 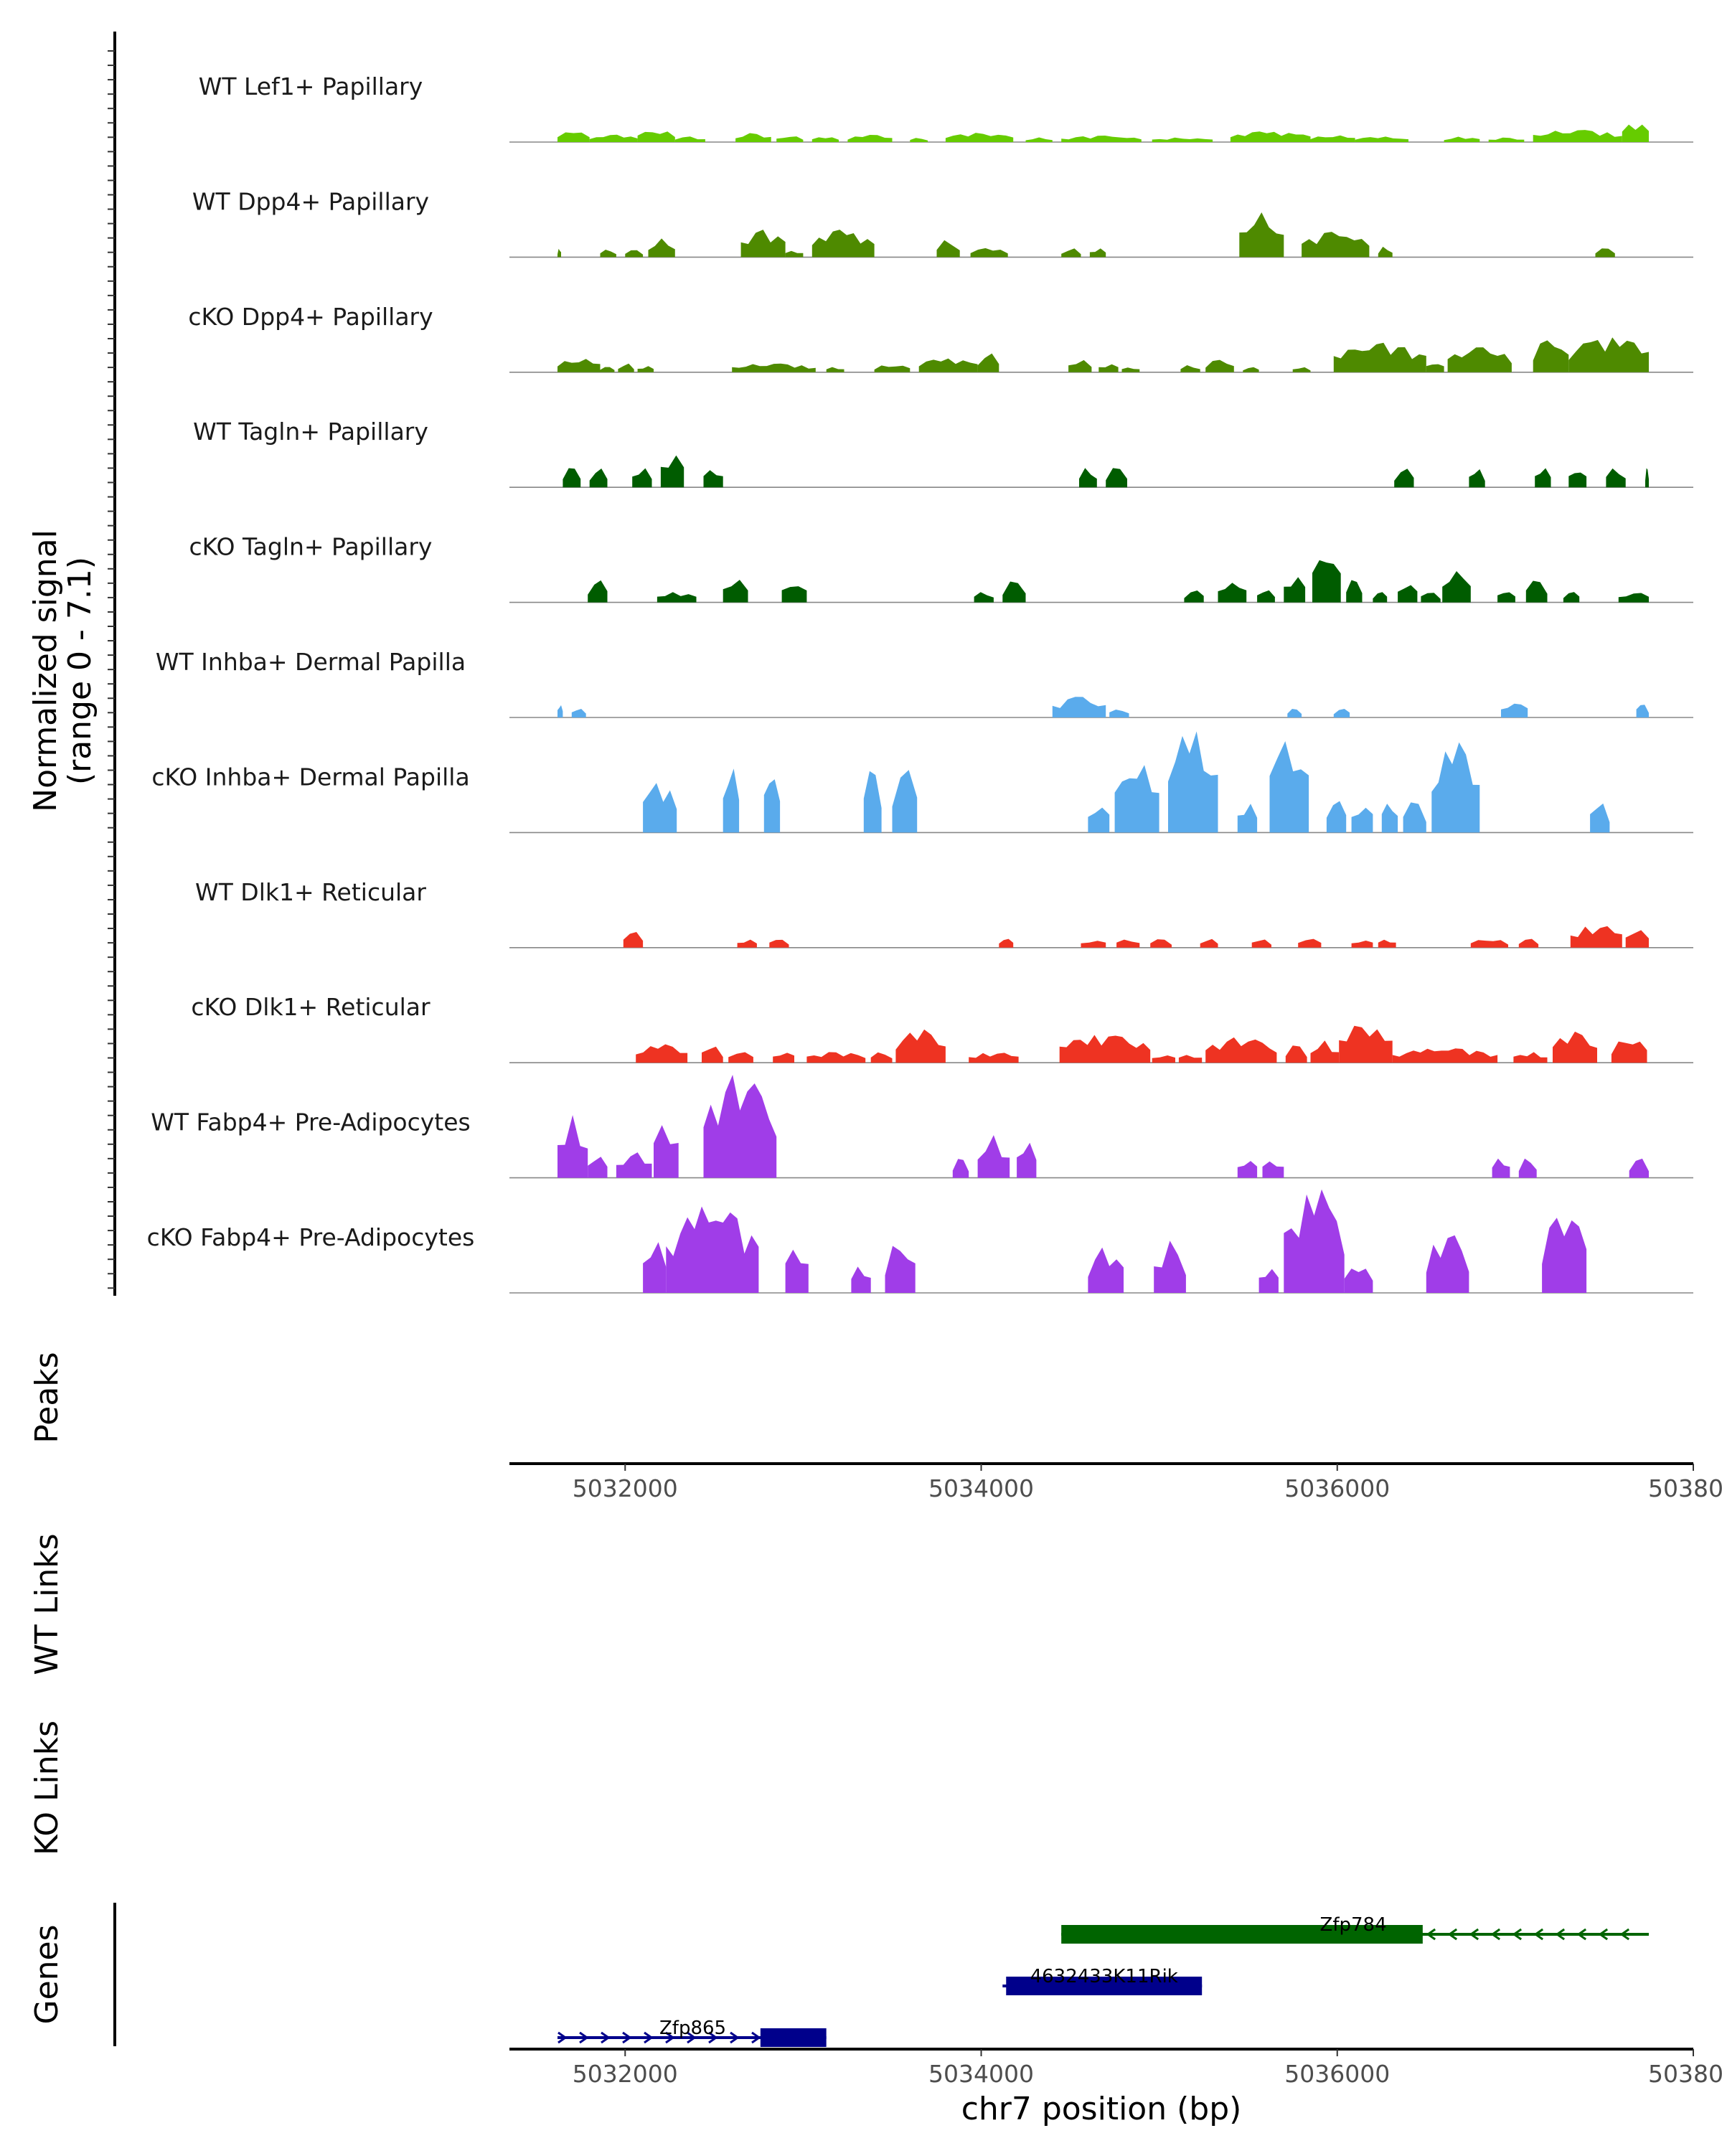 I want to click on panel-label-ko_links: KO Links, so click(x=47, y=1788).